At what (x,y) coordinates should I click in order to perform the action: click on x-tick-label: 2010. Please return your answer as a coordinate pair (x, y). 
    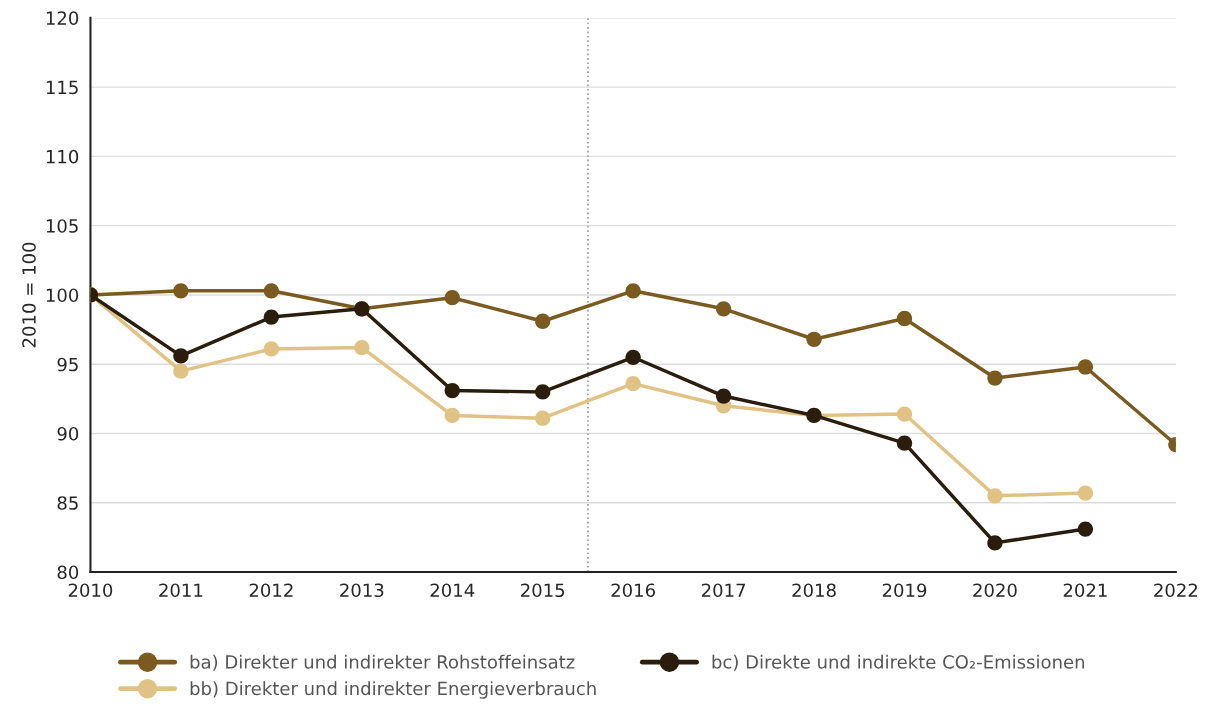
    Looking at the image, I should click on (90, 590).